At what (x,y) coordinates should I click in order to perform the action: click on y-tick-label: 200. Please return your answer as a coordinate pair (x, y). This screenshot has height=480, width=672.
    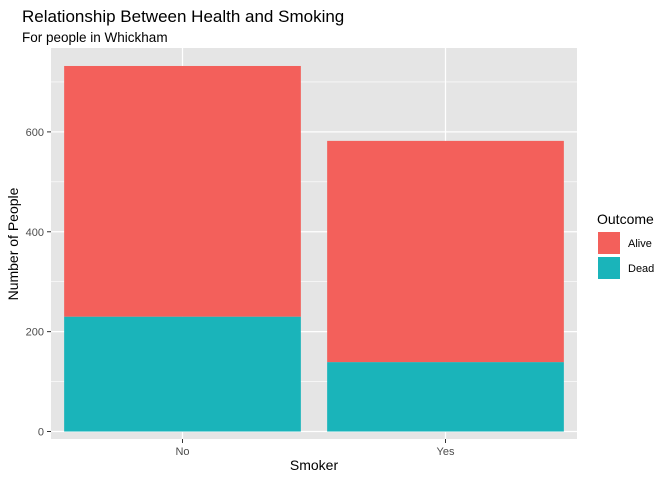
    Looking at the image, I should click on (35, 333).